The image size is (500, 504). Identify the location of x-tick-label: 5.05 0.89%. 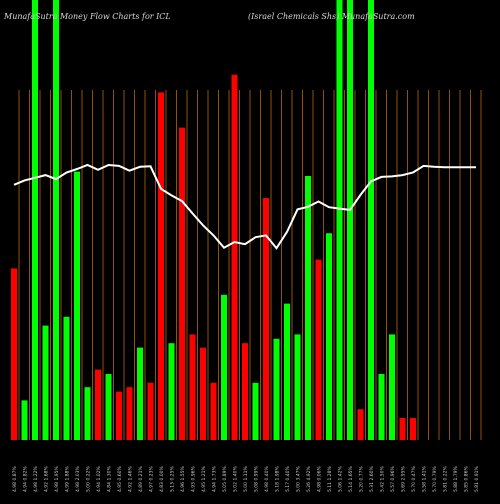
(225, 479).